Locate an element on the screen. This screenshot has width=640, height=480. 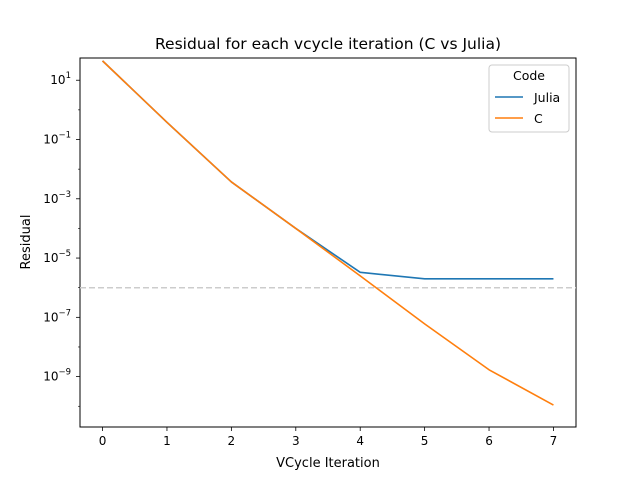
legend: Code Julia C is located at coordinates (529, 98).